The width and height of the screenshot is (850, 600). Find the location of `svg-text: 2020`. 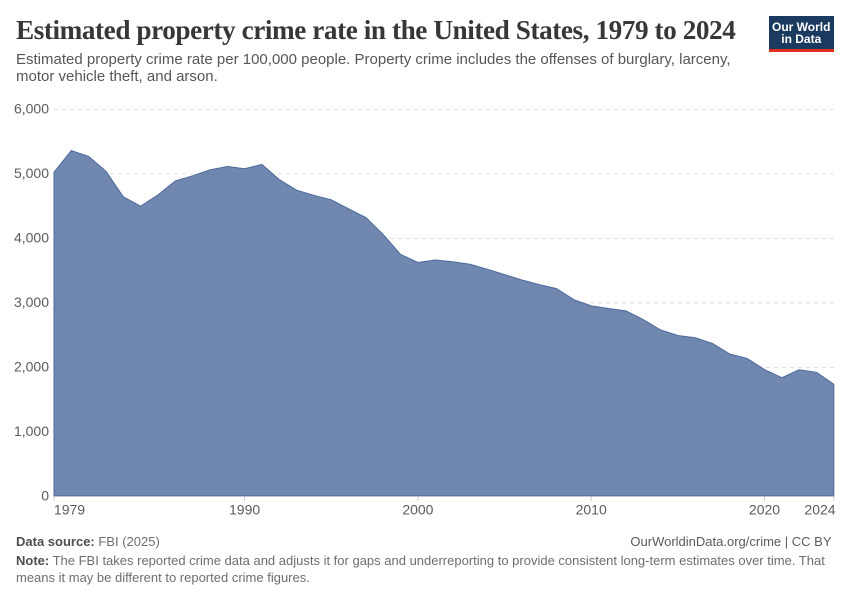

svg-text: 2020 is located at coordinates (764, 510).